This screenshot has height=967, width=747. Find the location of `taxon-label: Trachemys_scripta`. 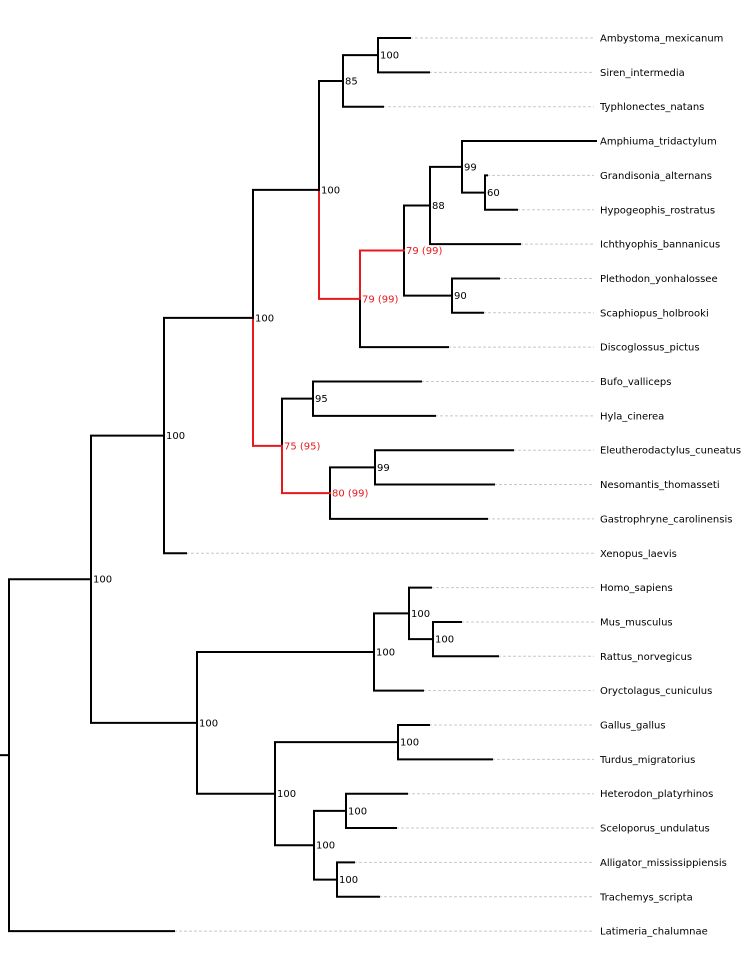

taxon-label: Trachemys_scripta is located at coordinates (646, 897).